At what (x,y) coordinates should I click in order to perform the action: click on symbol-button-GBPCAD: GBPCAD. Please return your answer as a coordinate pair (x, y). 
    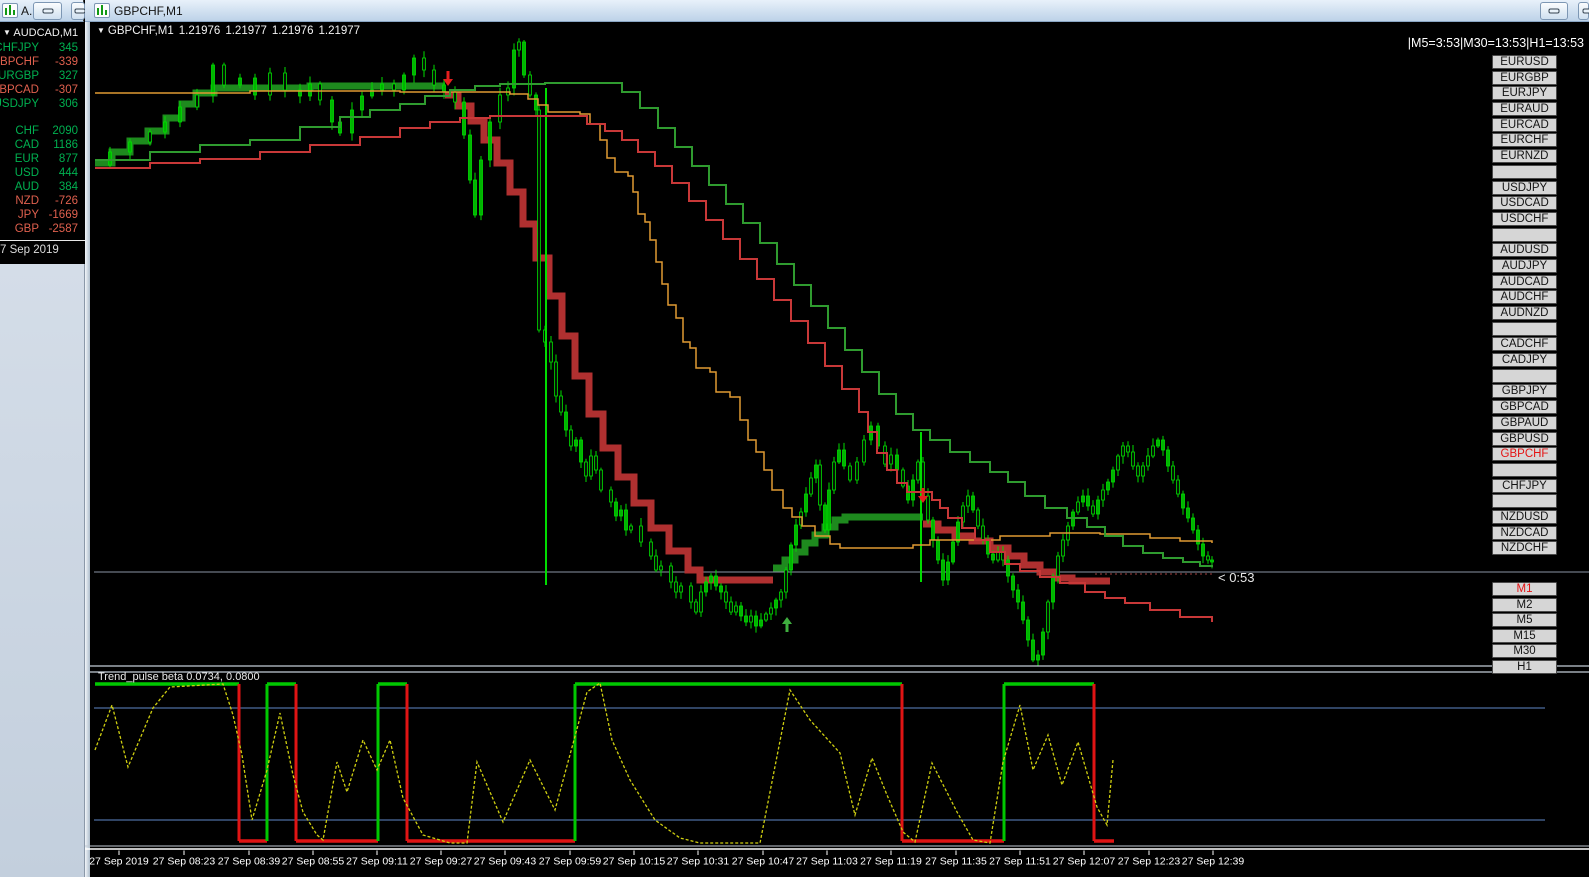
    Looking at the image, I should click on (1524, 407).